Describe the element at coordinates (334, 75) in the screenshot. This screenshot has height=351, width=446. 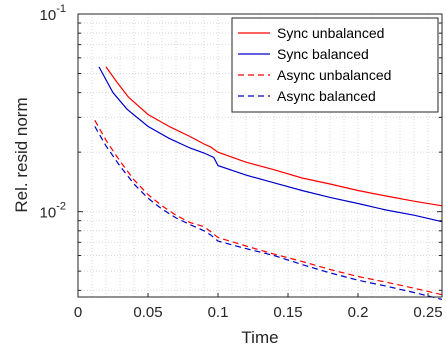
I see `legend-label: Async unbalanced` at that location.